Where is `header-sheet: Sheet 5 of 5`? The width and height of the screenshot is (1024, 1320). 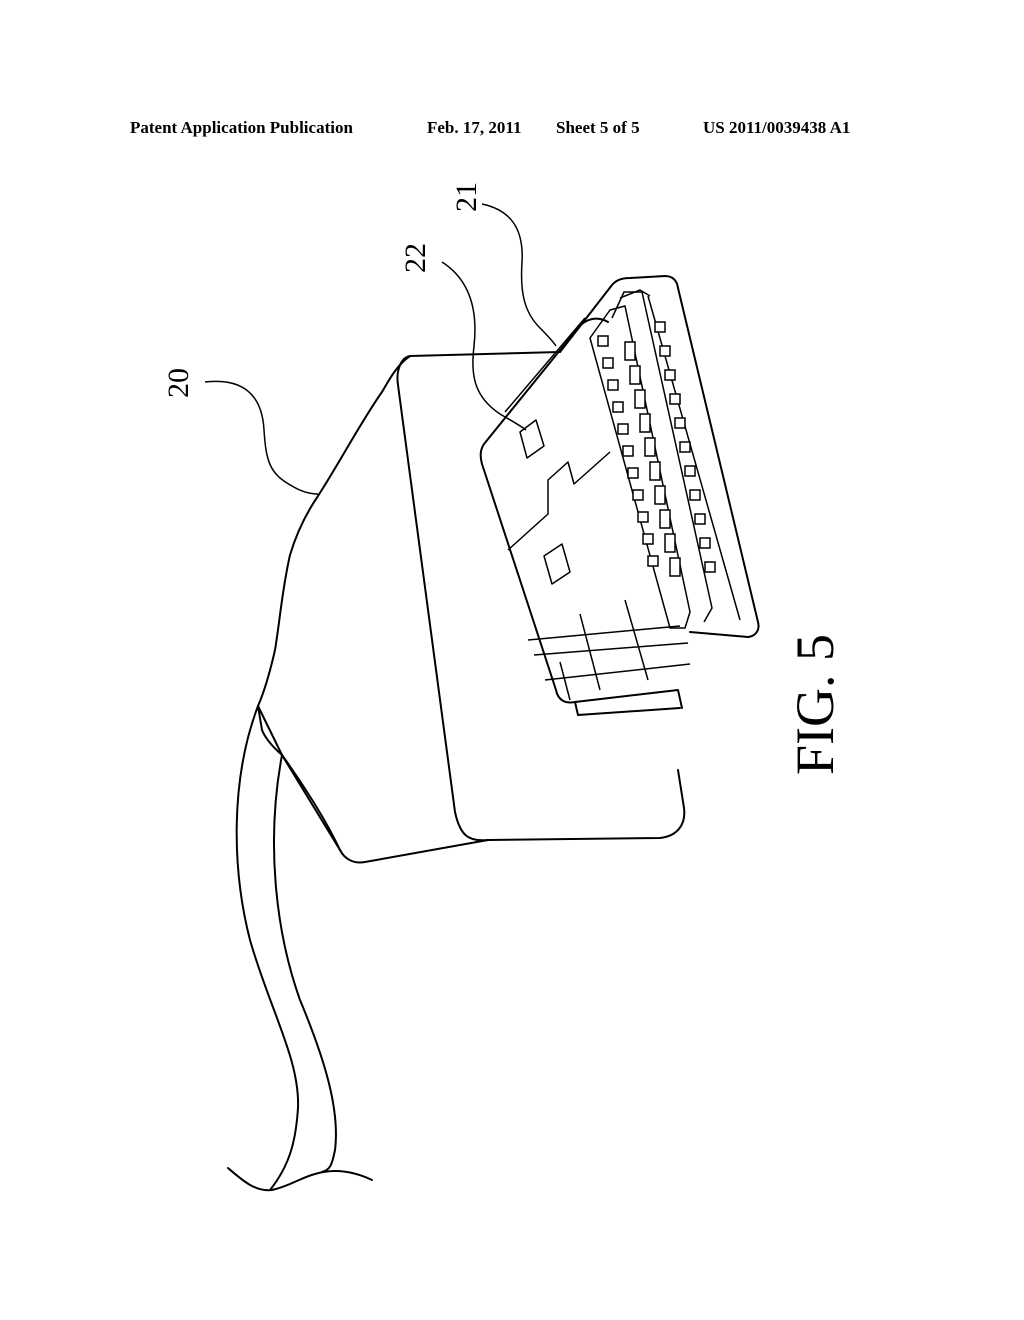 header-sheet: Sheet 5 of 5 is located at coordinates (598, 127).